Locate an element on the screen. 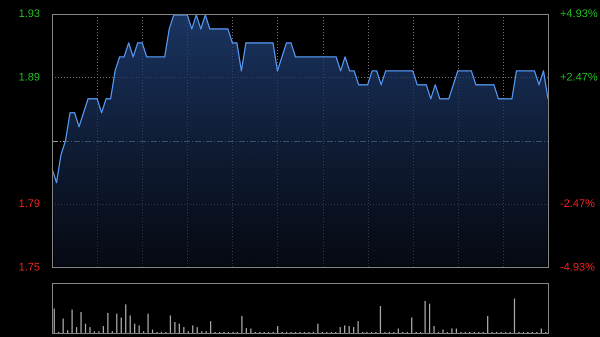 This screenshot has width=600, height=337. y2-tick-label: -4.93% is located at coordinates (578, 267).